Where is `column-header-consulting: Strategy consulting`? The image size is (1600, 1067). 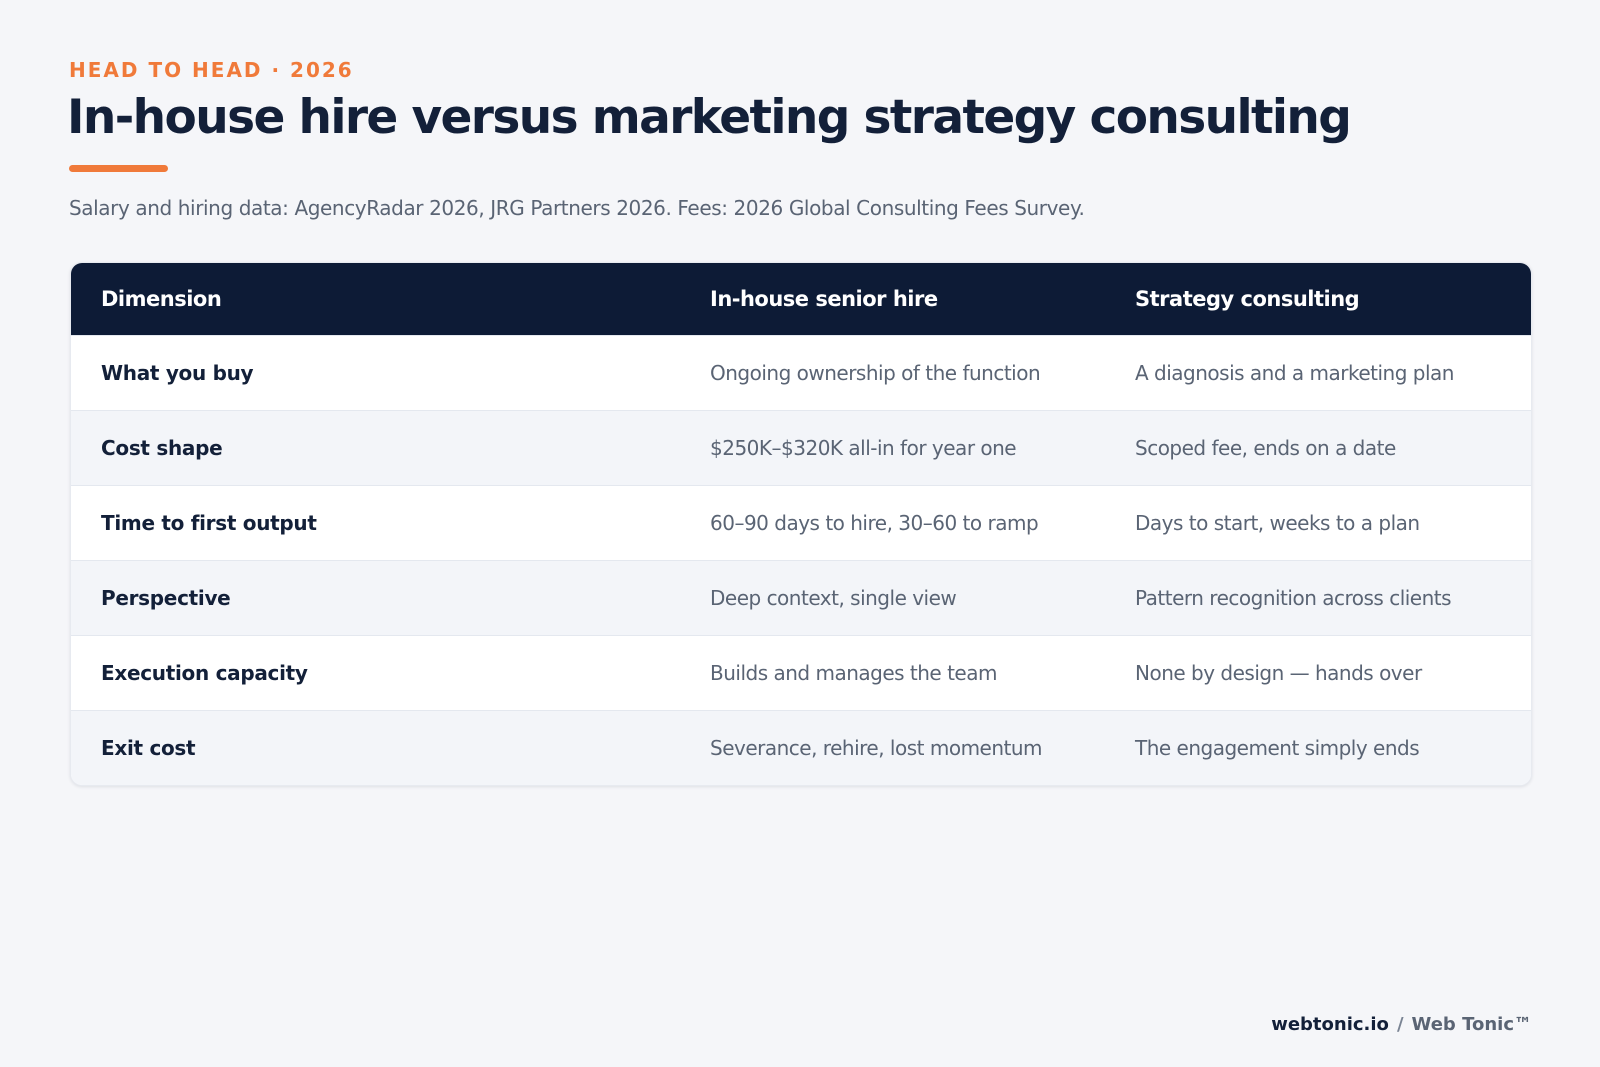
column-header-consulting: Strategy consulting is located at coordinates (1247, 299).